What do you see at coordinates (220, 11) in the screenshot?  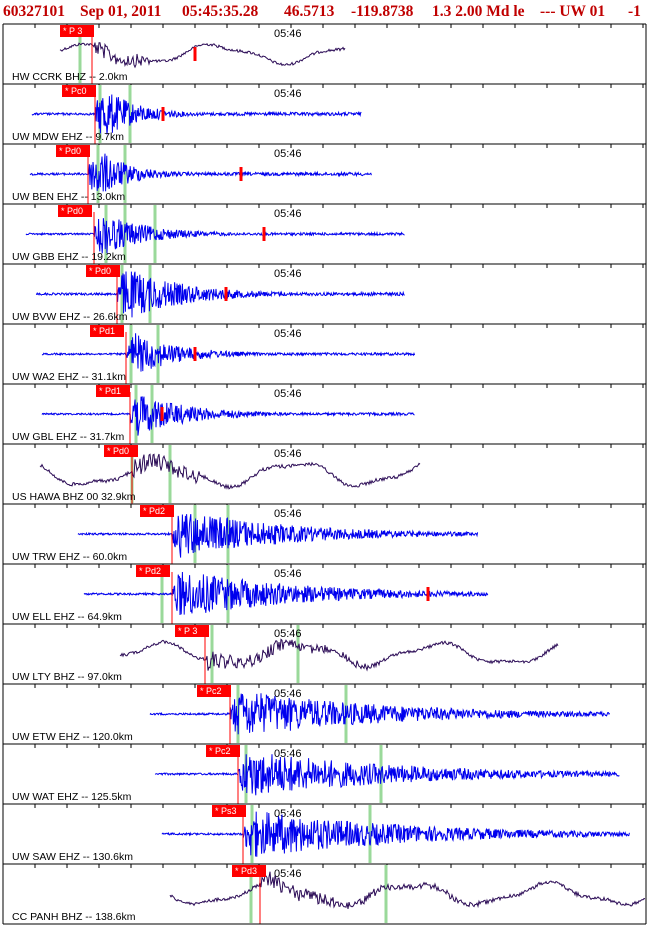 I see `event-time: 05:45:35.28` at bounding box center [220, 11].